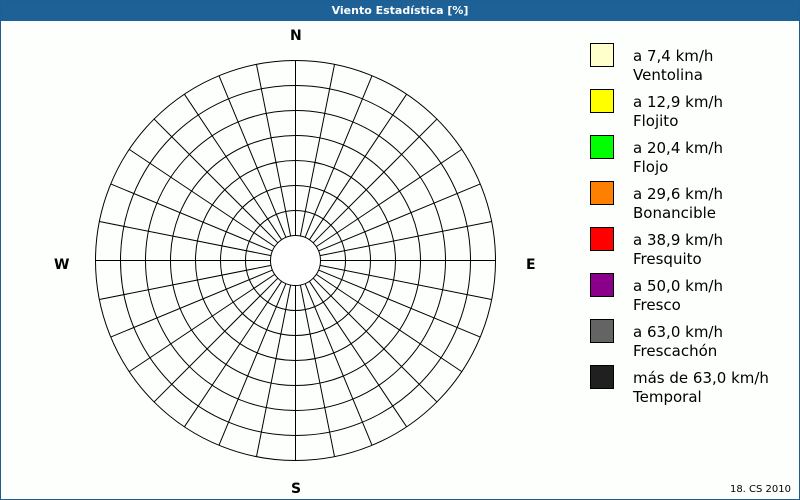 Image resolution: width=800 pixels, height=500 pixels. Describe the element at coordinates (667, 259) in the screenshot. I see `legend-label: Fresquito` at that location.